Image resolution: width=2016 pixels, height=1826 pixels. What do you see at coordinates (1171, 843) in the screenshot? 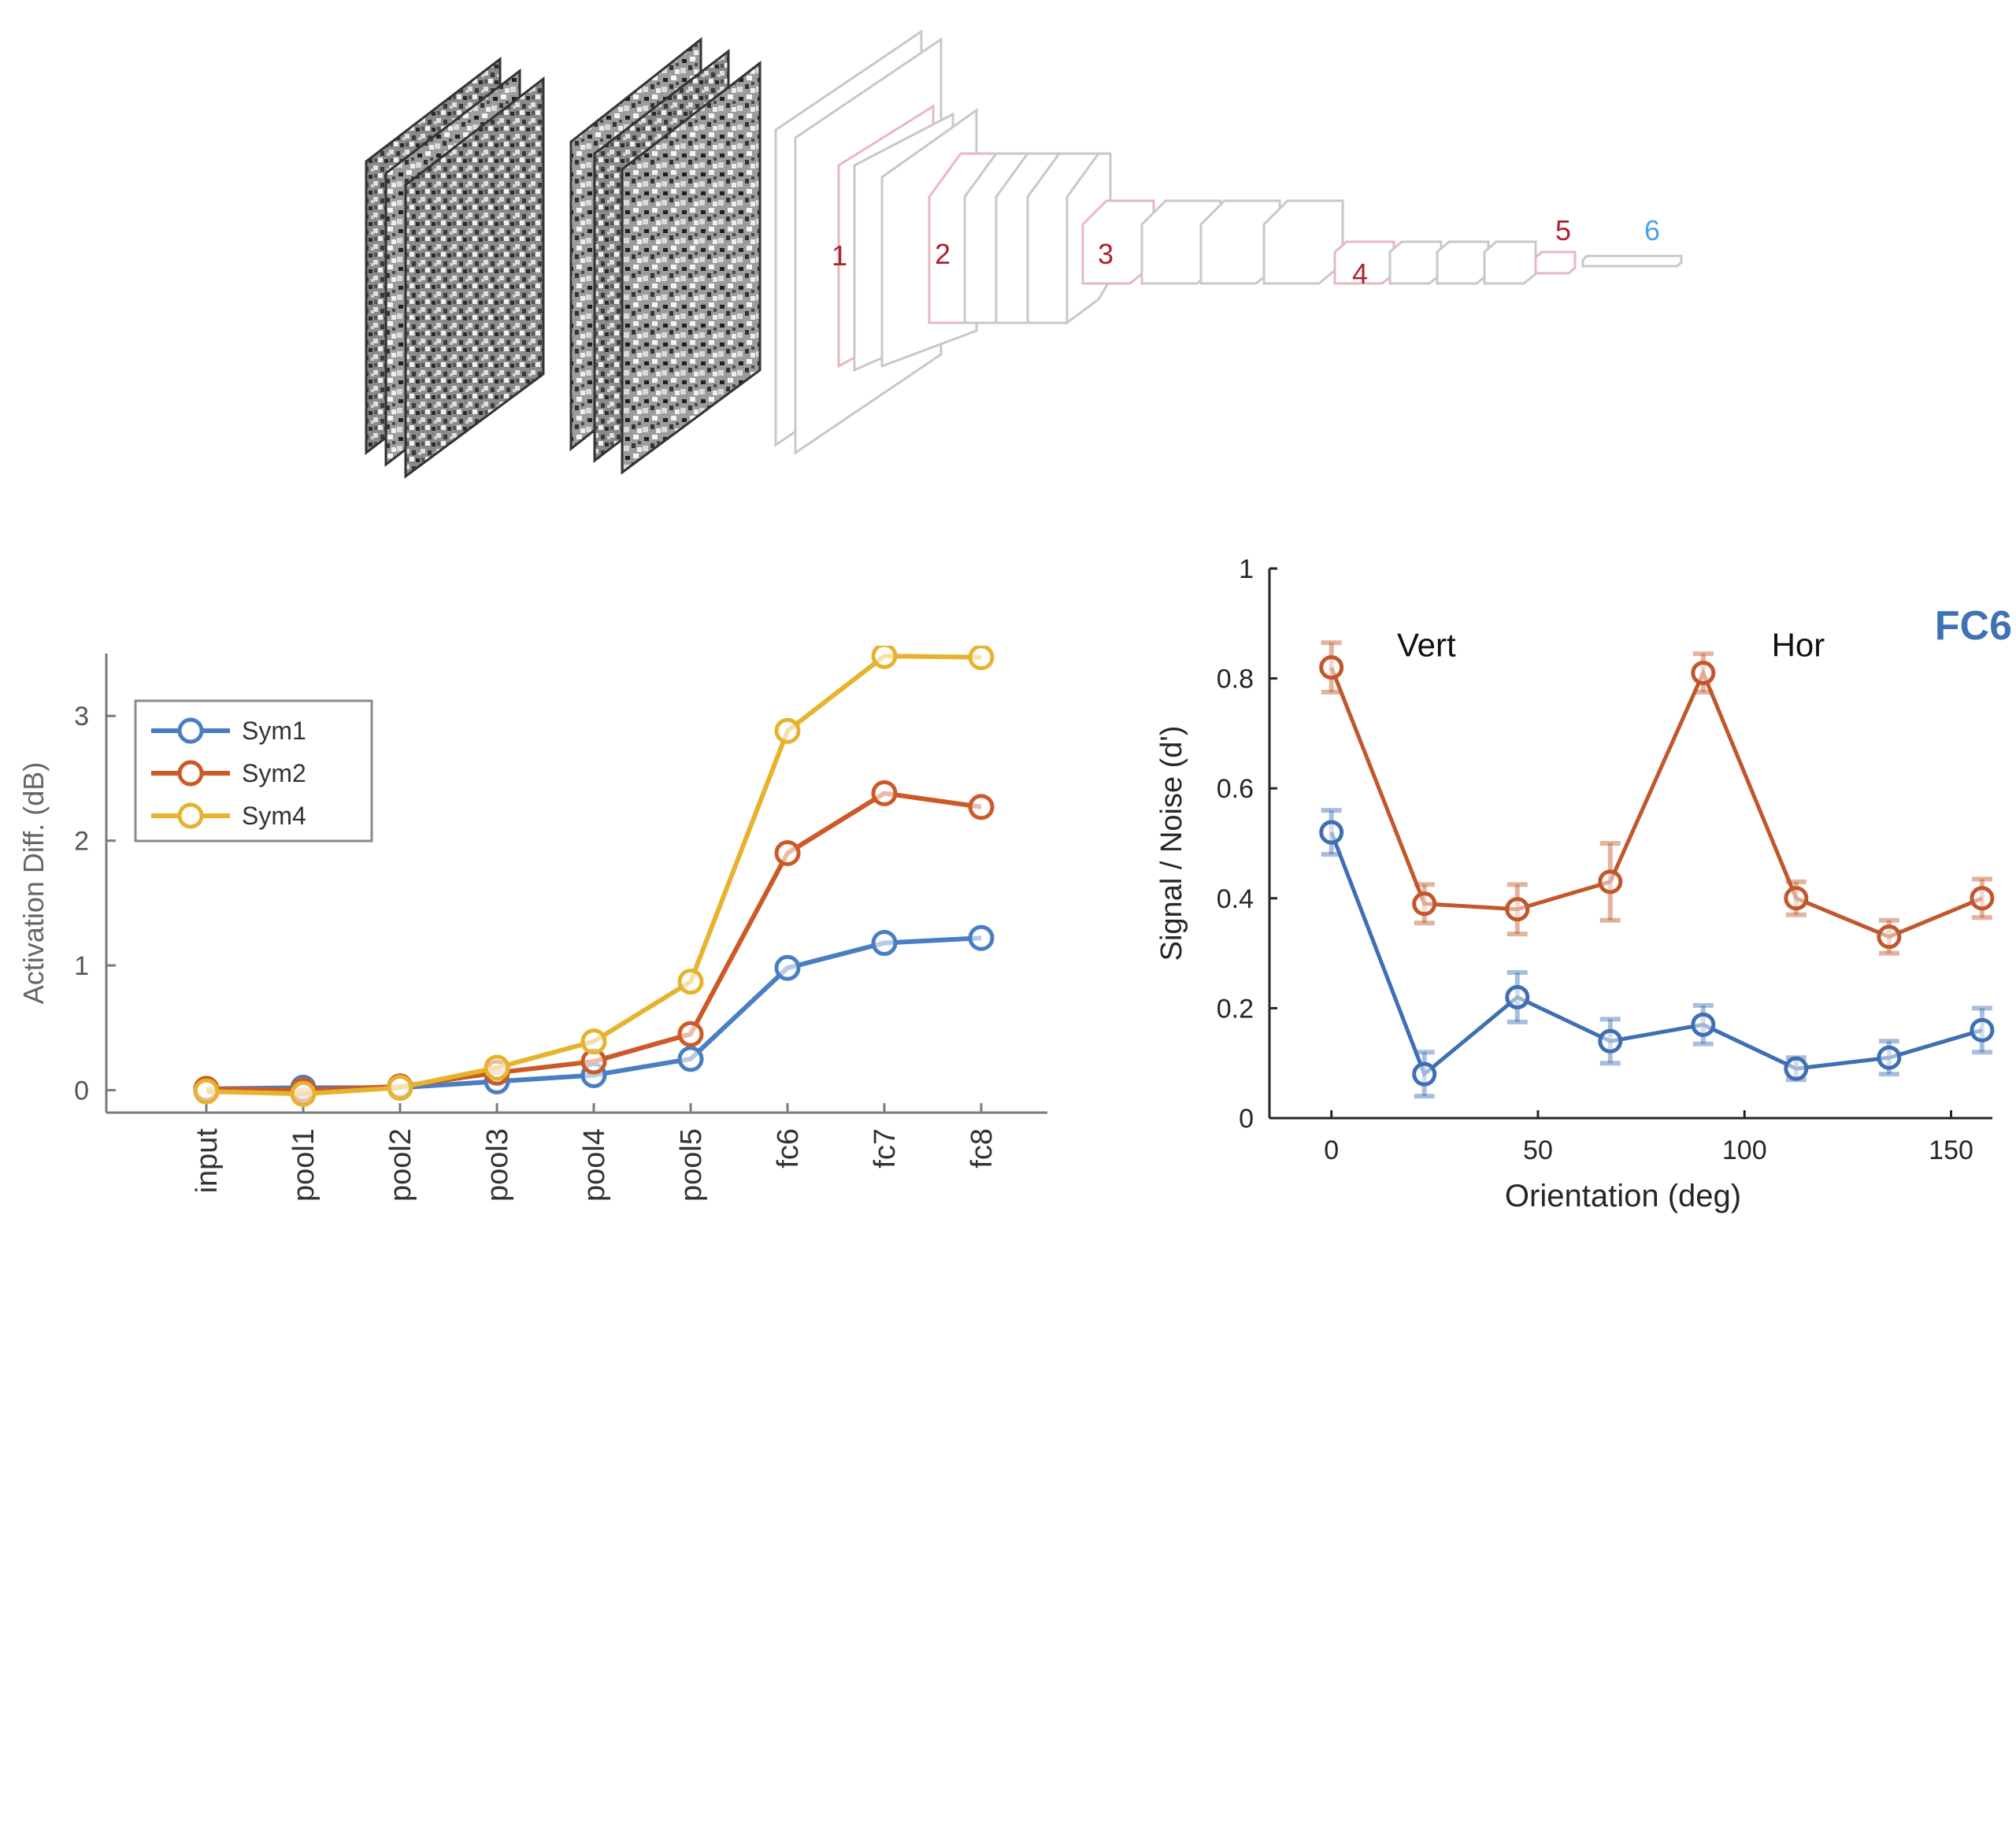
I see `y-axis-label: Signal / Noise (d')` at bounding box center [1171, 843].